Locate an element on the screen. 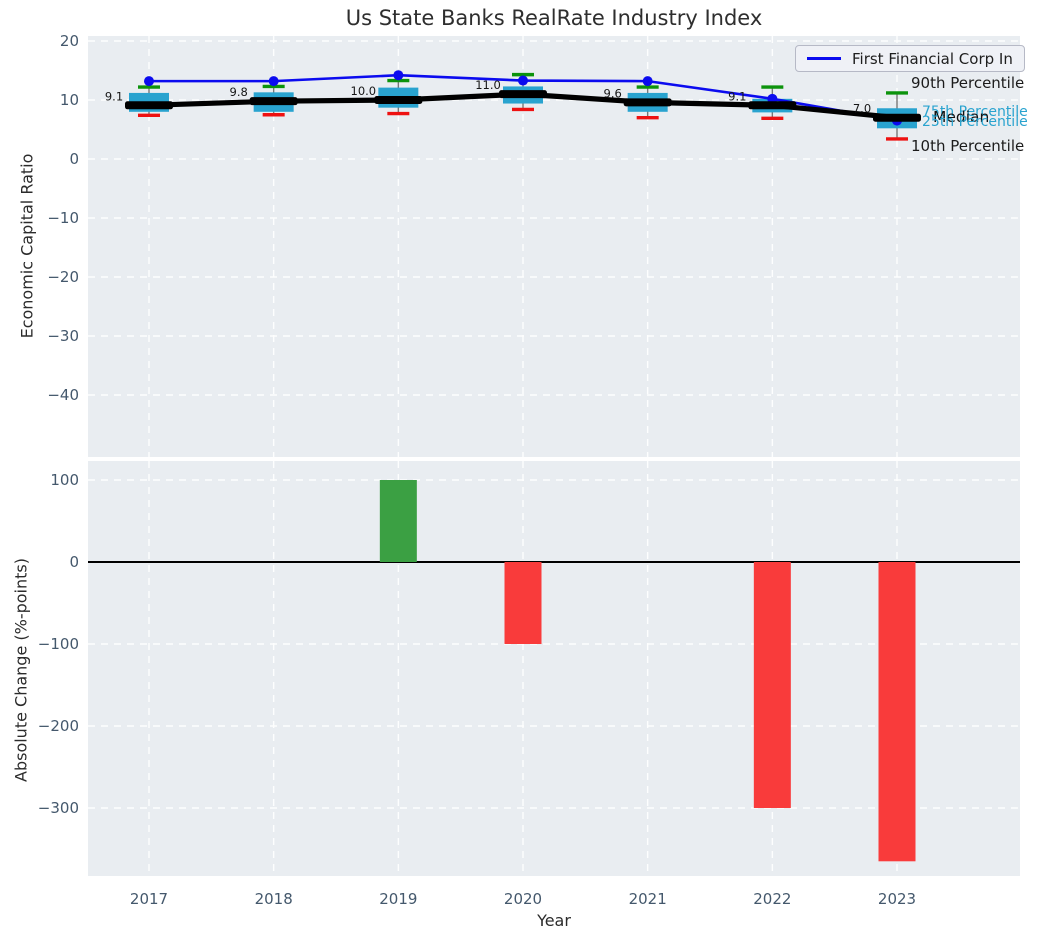  top-y-axis-label: Economic Capital Ratio is located at coordinates (27, 246).